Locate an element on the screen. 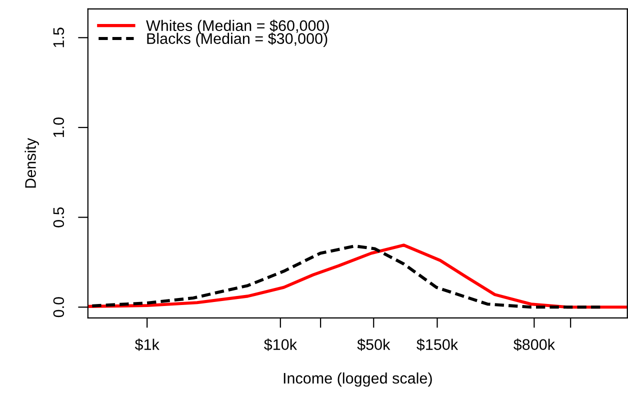 This screenshot has height=405, width=628. x-tick-label: $150k is located at coordinates (437, 344).